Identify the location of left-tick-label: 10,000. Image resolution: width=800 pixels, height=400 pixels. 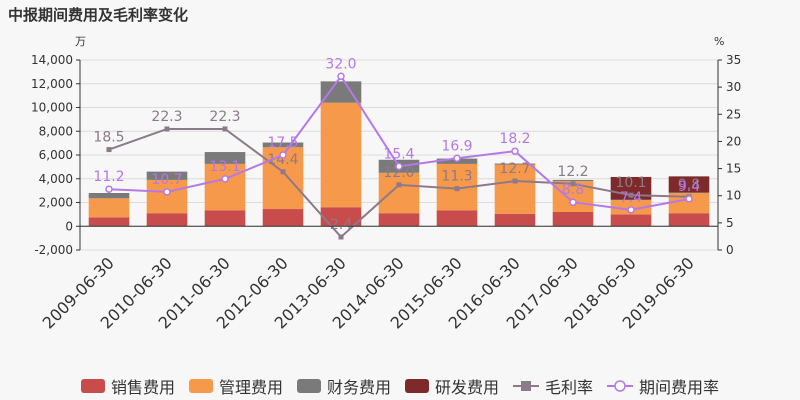
(52, 108).